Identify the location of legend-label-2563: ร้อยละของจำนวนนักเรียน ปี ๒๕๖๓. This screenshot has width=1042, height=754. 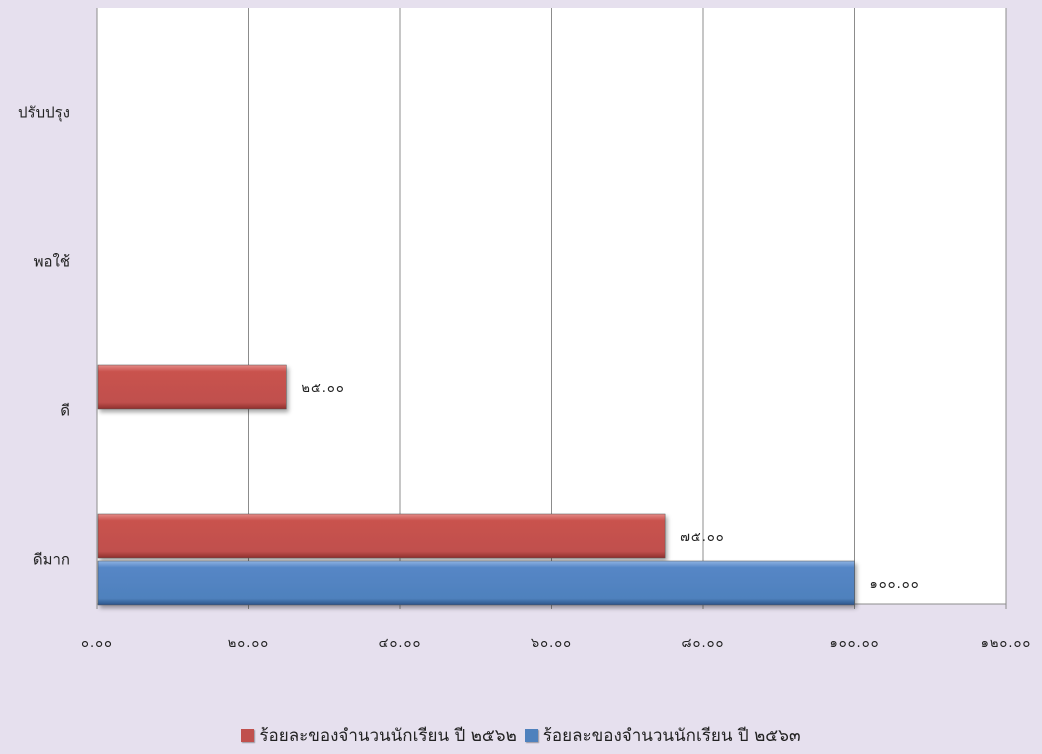
(671, 736).